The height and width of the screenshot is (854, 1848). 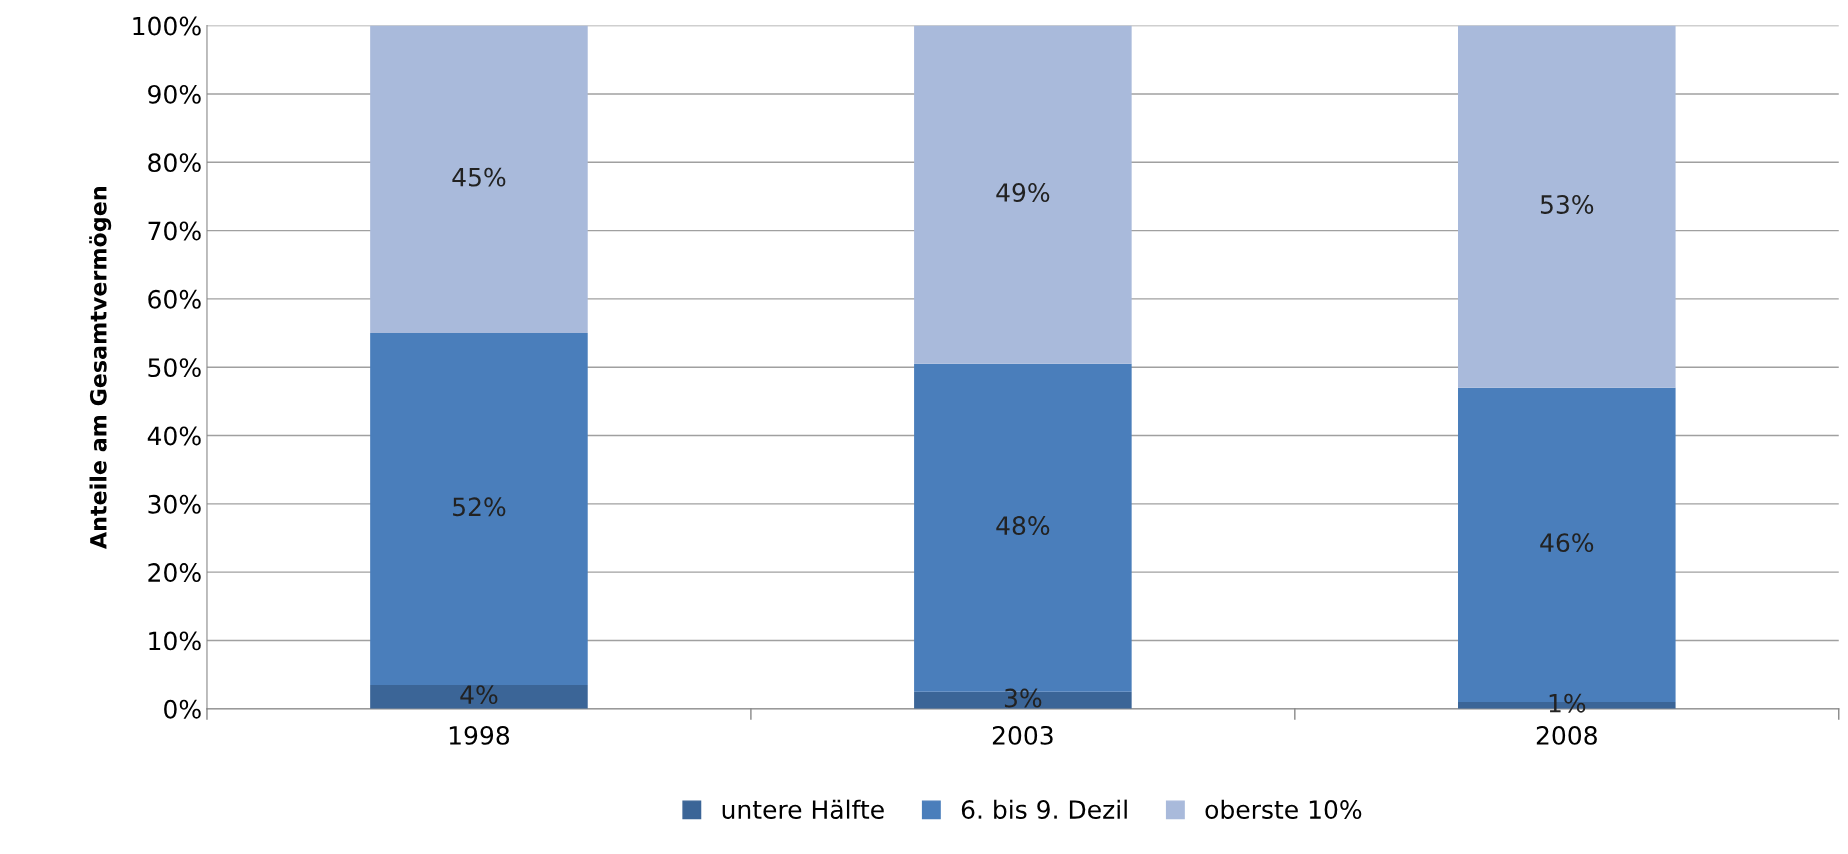 I want to click on y-tick-label: 70%, so click(x=174, y=231).